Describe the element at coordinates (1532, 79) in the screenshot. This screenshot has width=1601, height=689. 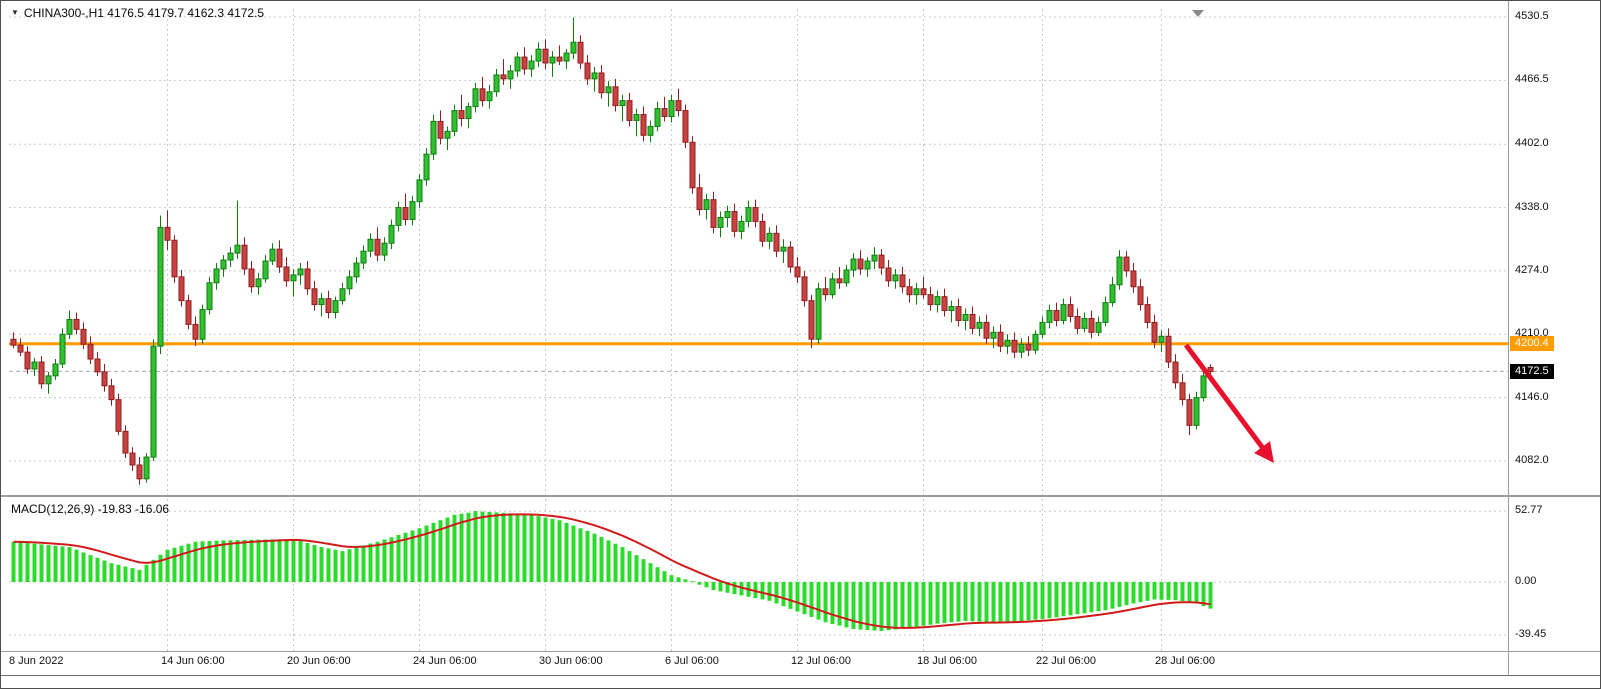
I see `price-axis-label: 4466.5` at that location.